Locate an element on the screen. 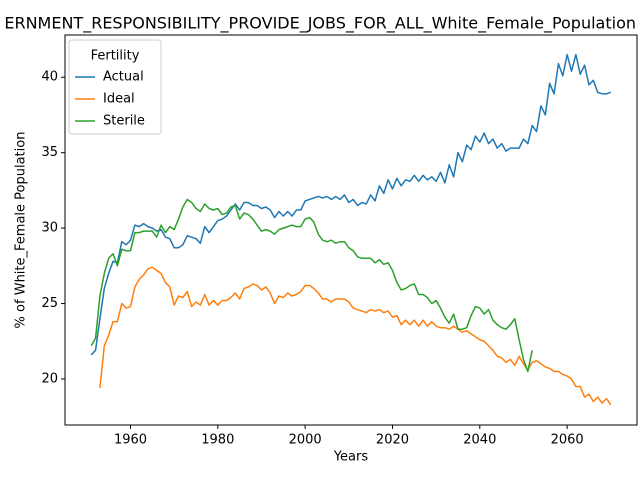  y-tick-label: 25 is located at coordinates (49, 303).